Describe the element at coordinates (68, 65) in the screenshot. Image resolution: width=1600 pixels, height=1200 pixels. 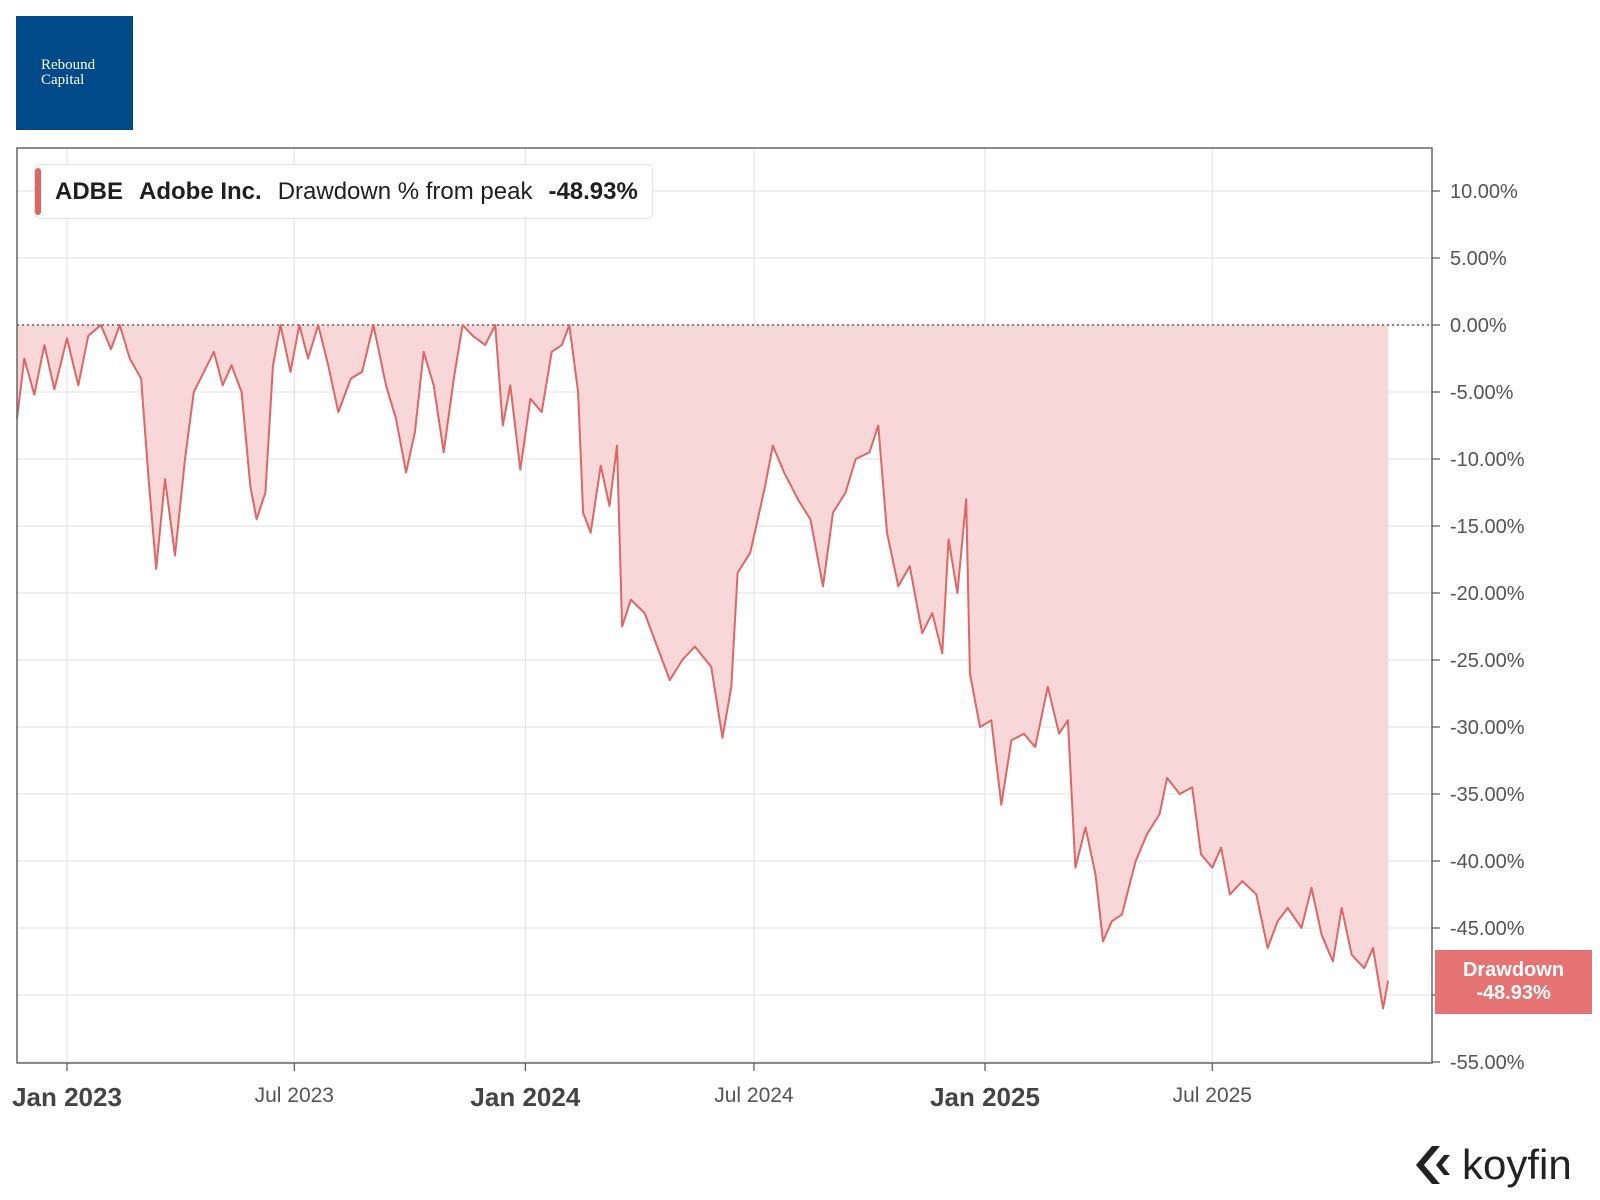
I see `logo-line-1: Rebound` at that location.